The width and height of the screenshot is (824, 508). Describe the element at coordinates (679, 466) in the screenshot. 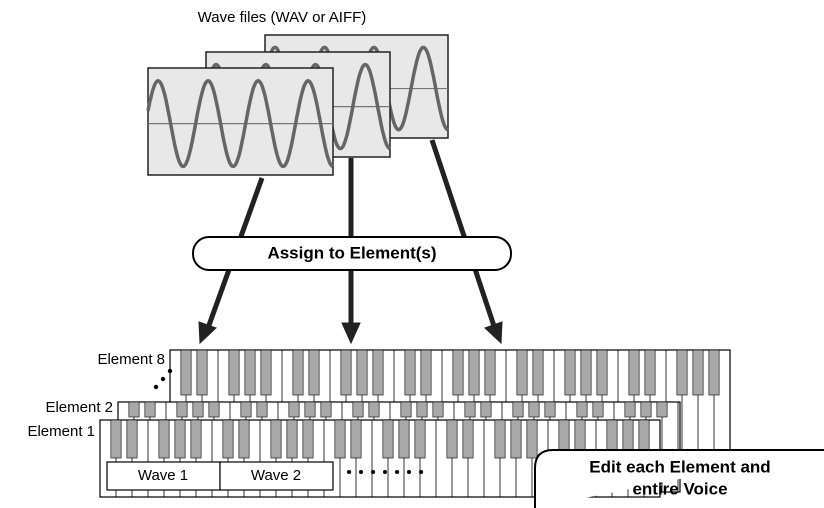

I see `edit-label: Edit each Element and` at that location.